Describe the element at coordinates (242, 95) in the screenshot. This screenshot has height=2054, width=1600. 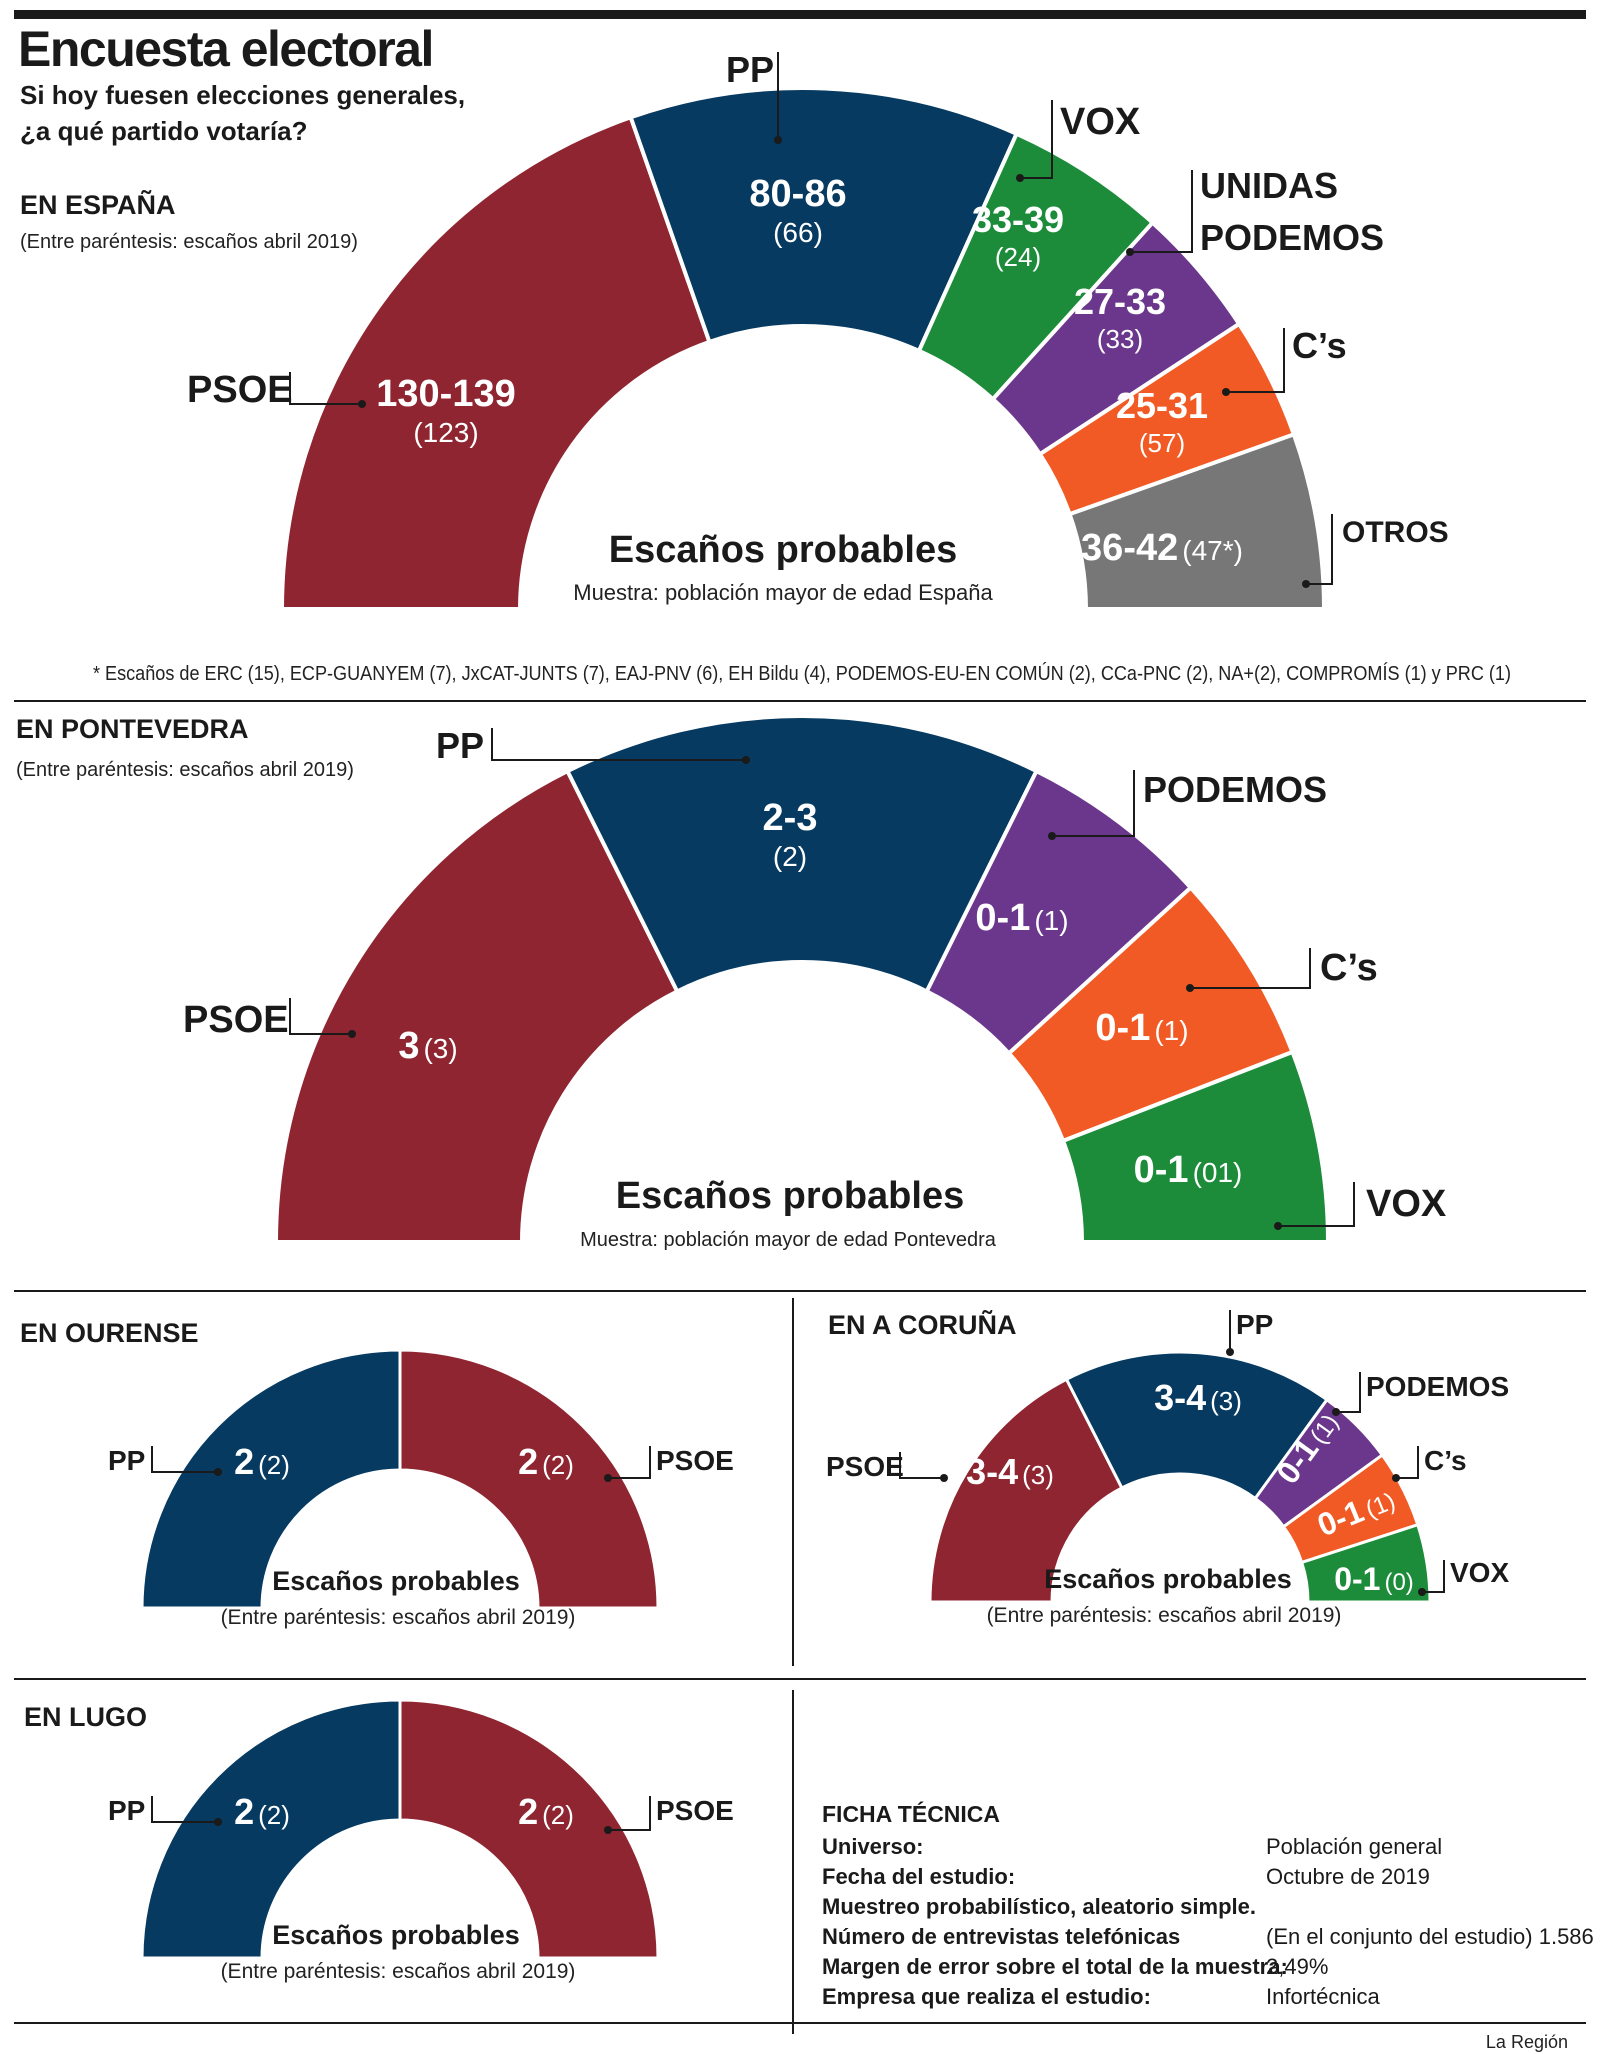
I see `page-subtitle-line1: Si hoy fuesen elecciones generales,` at that location.